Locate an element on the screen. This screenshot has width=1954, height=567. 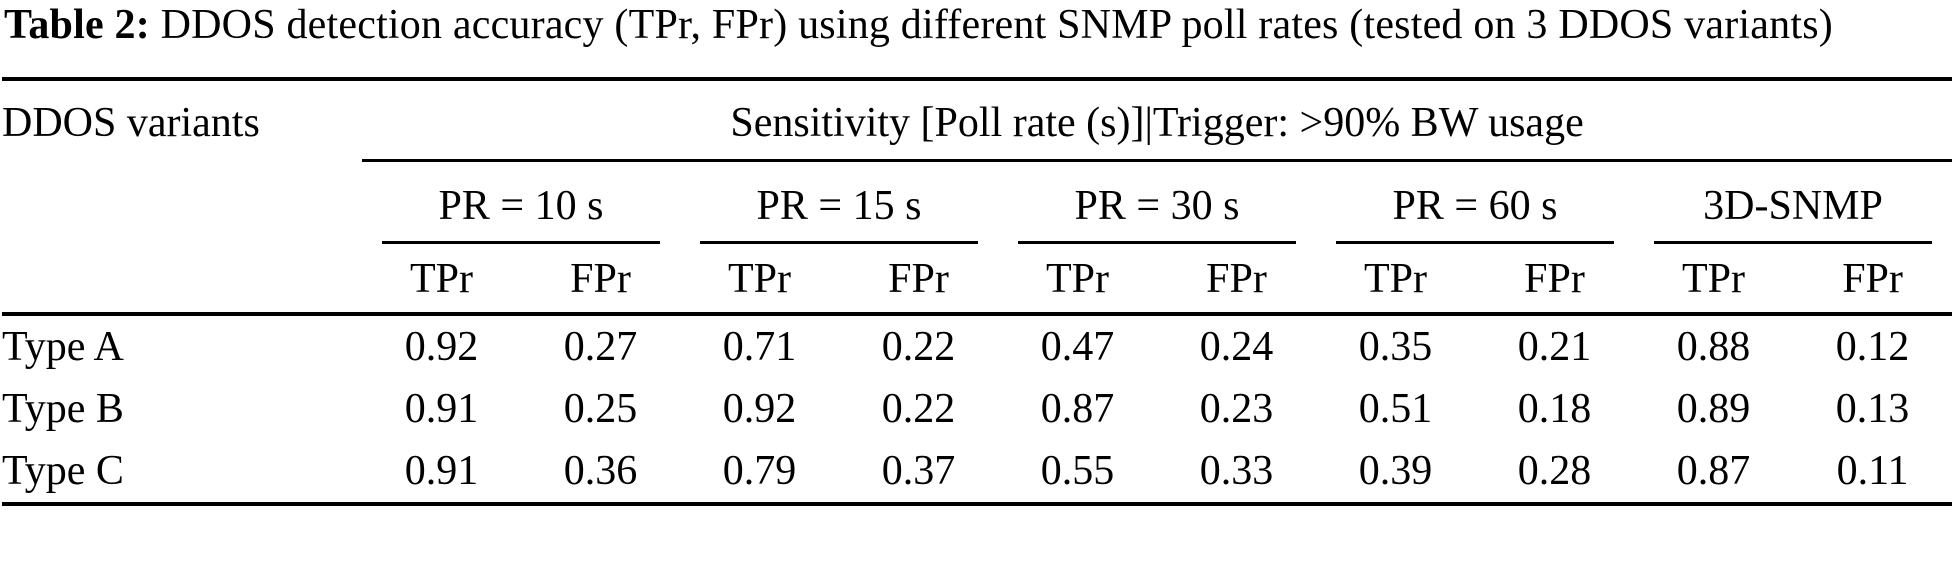
cell-value: 0.55 is located at coordinates (1077, 471).